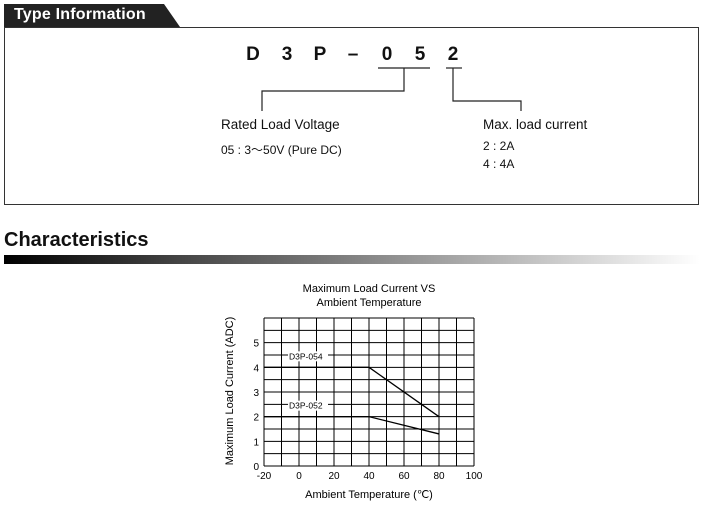 Image resolution: width=704 pixels, height=515 pixels. Describe the element at coordinates (499, 146) in the screenshot. I see `max-load-current-option: 2 : 2A` at that location.